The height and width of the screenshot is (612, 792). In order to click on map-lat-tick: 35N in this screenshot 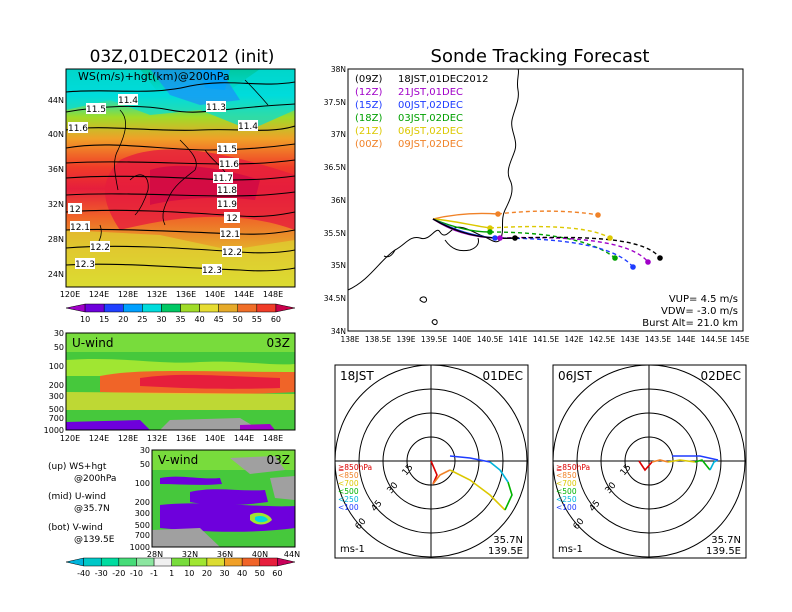, I will do `click(338, 265)`.